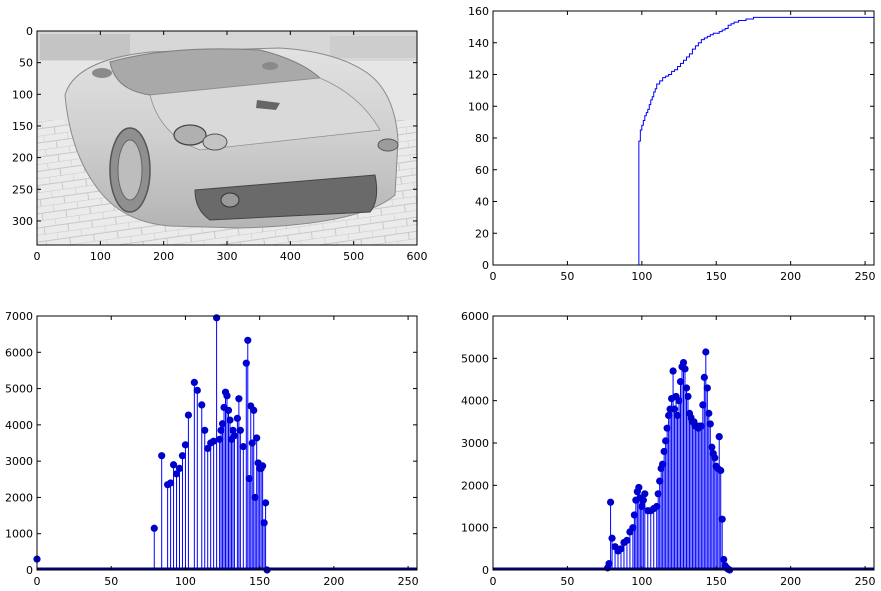 The width and height of the screenshot is (881, 591). I want to click on y-tick-label: 40, so click(482, 202).